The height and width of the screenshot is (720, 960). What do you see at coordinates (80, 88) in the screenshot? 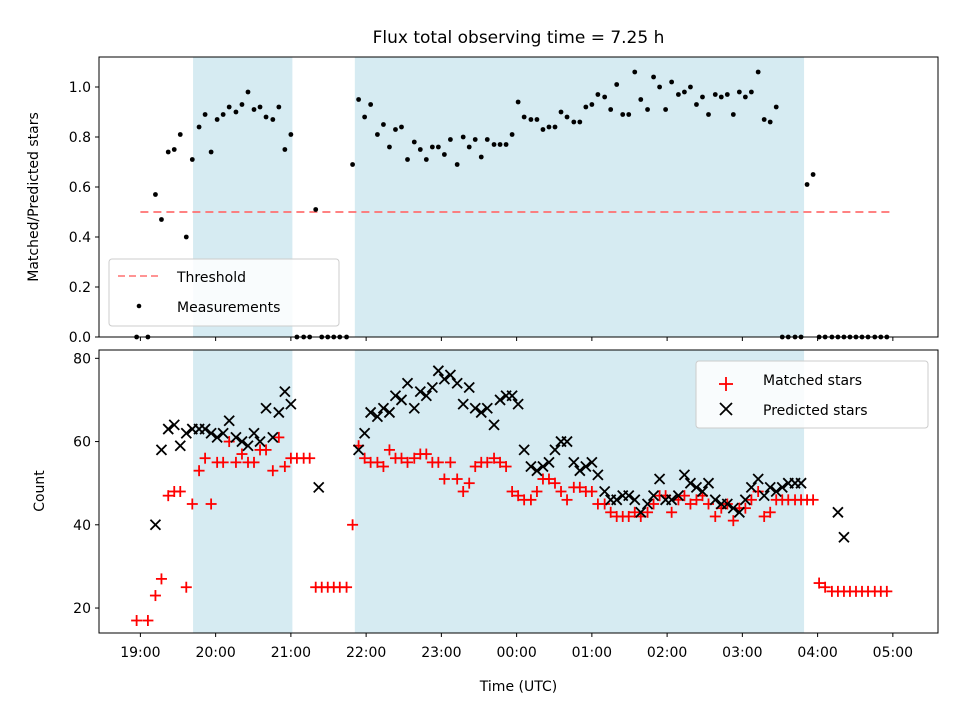
I see `y-tick-label: 1.0` at bounding box center [80, 88].